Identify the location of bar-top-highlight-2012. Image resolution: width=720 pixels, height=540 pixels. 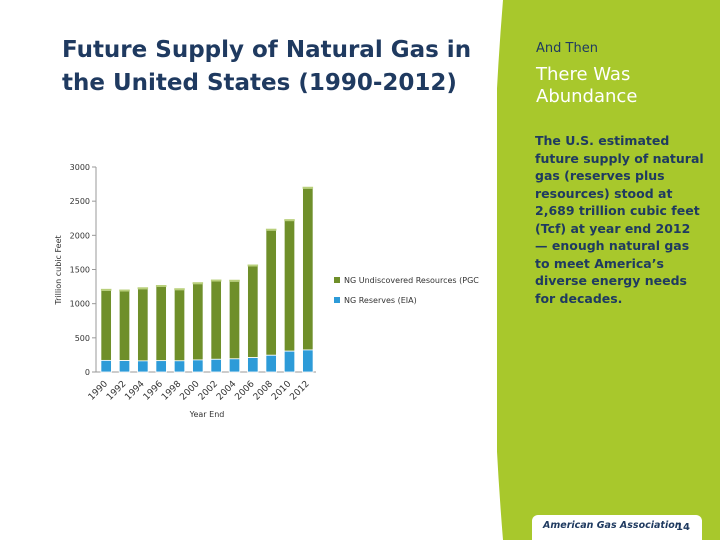
(308, 187).